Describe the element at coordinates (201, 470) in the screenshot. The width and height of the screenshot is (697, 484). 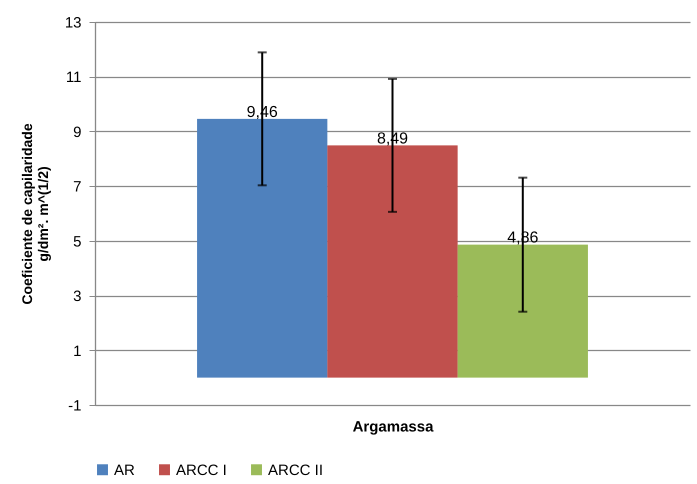
I see `legend-label: ARCC I` at that location.